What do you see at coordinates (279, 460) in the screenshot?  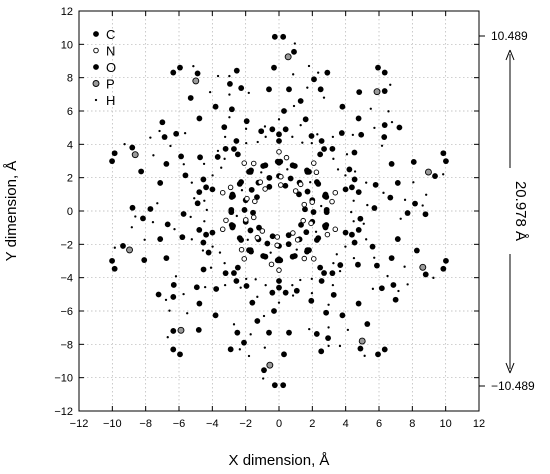 I see `x-axis-title: X dimension, Å` at bounding box center [279, 460].